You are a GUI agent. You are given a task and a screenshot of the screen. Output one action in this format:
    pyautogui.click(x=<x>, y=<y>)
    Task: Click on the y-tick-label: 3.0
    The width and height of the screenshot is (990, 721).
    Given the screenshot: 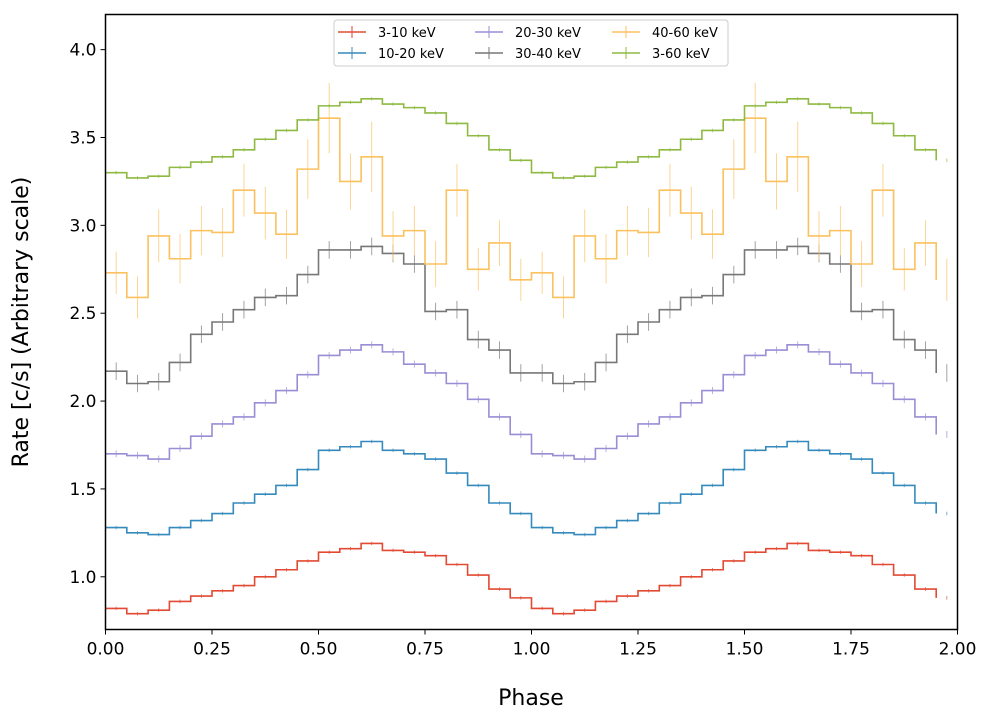 What is the action you would take?
    pyautogui.click(x=82, y=226)
    